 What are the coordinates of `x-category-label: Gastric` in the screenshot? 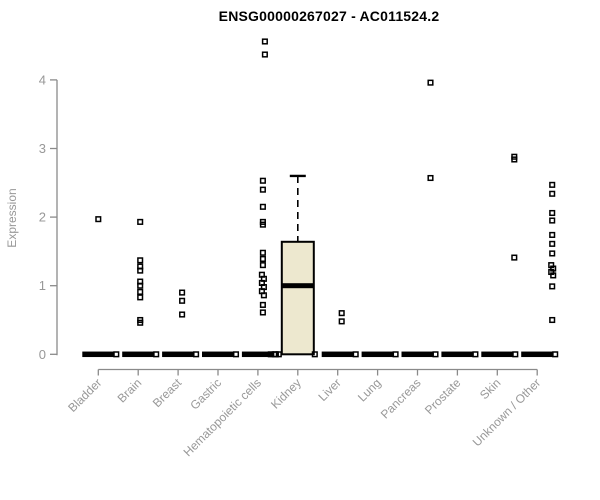 It's located at (205, 394).